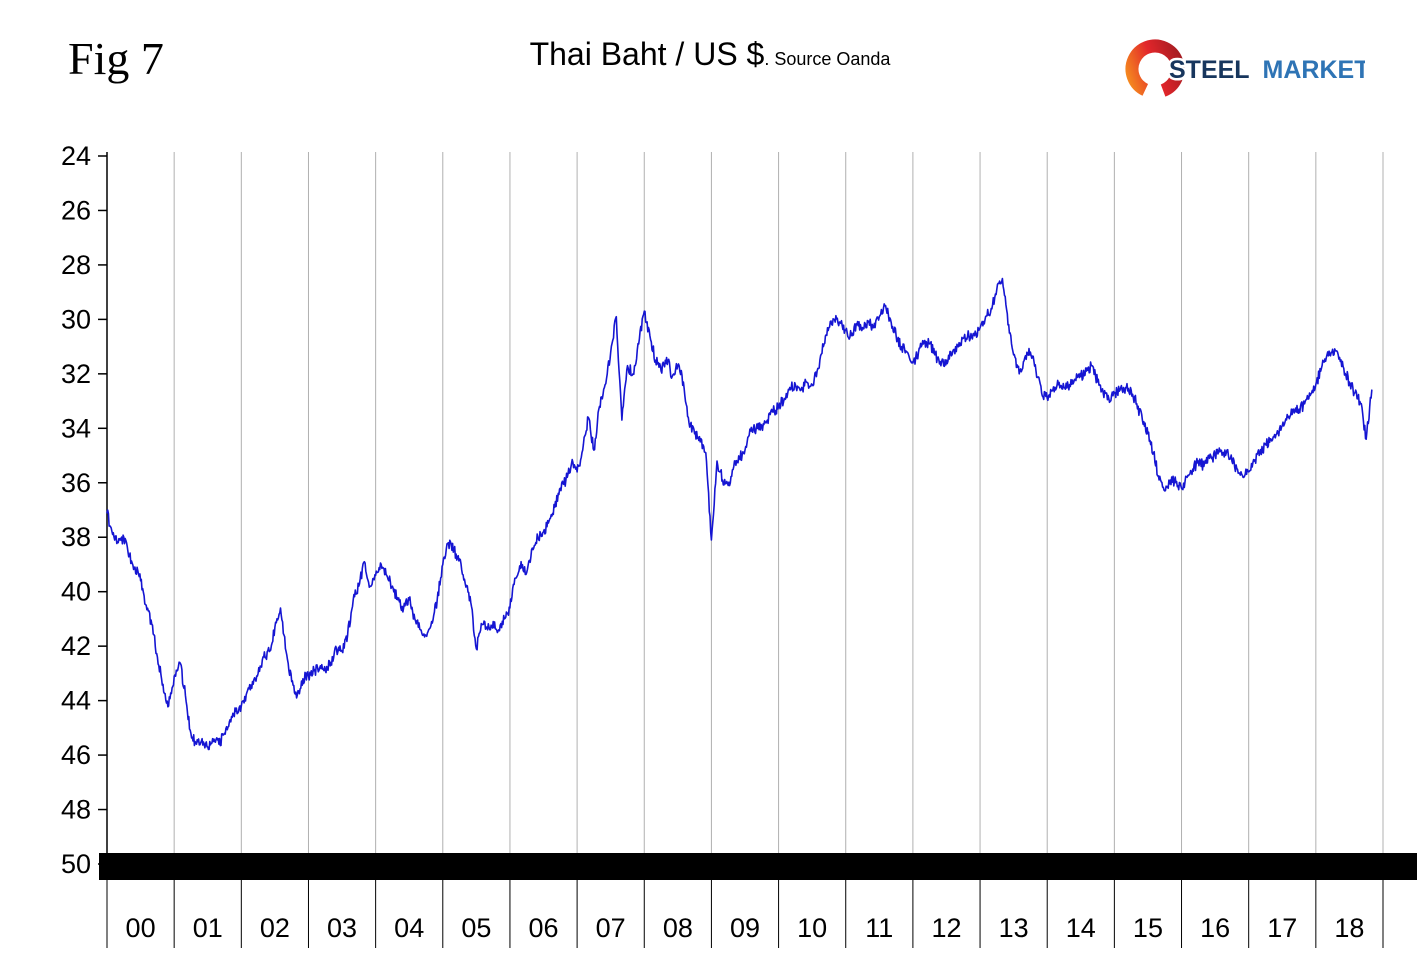 Image resolution: width=1420 pixels, height=973 pixels. What do you see at coordinates (758, 866) in the screenshot?
I see `x-axis-bar` at bounding box center [758, 866].